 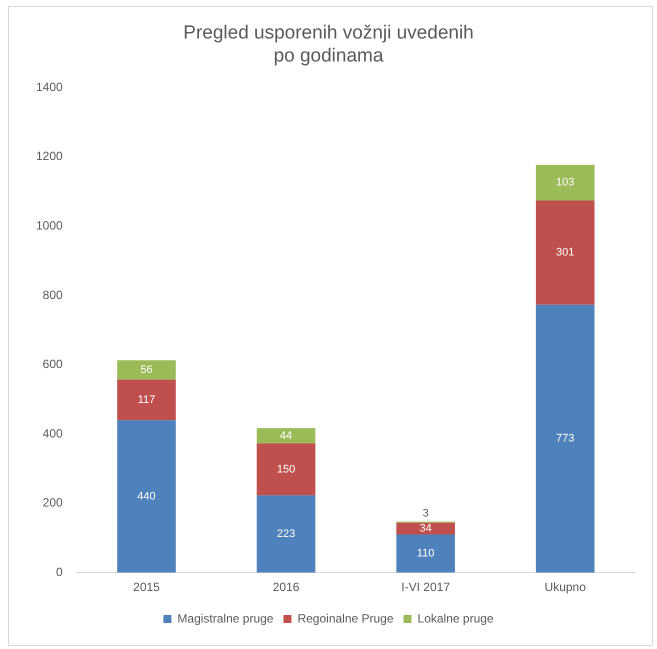 What do you see at coordinates (50, 156) in the screenshot?
I see `y-tick-label: 1200` at bounding box center [50, 156].